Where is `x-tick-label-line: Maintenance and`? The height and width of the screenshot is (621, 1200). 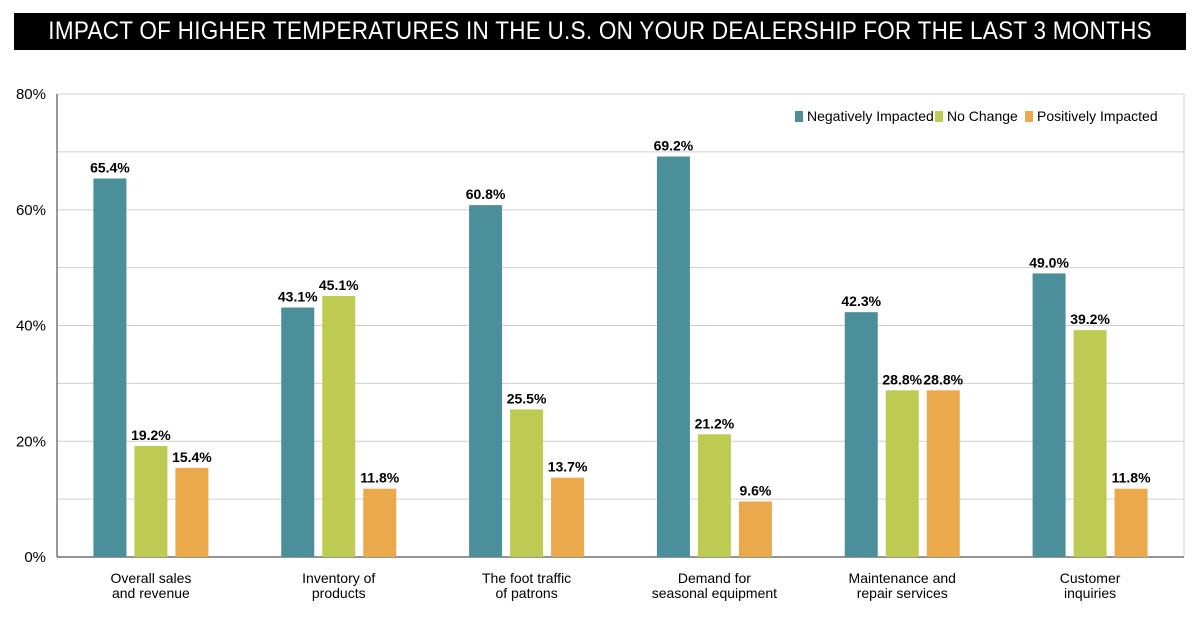 x-tick-label-line: Maintenance and is located at coordinates (902, 578).